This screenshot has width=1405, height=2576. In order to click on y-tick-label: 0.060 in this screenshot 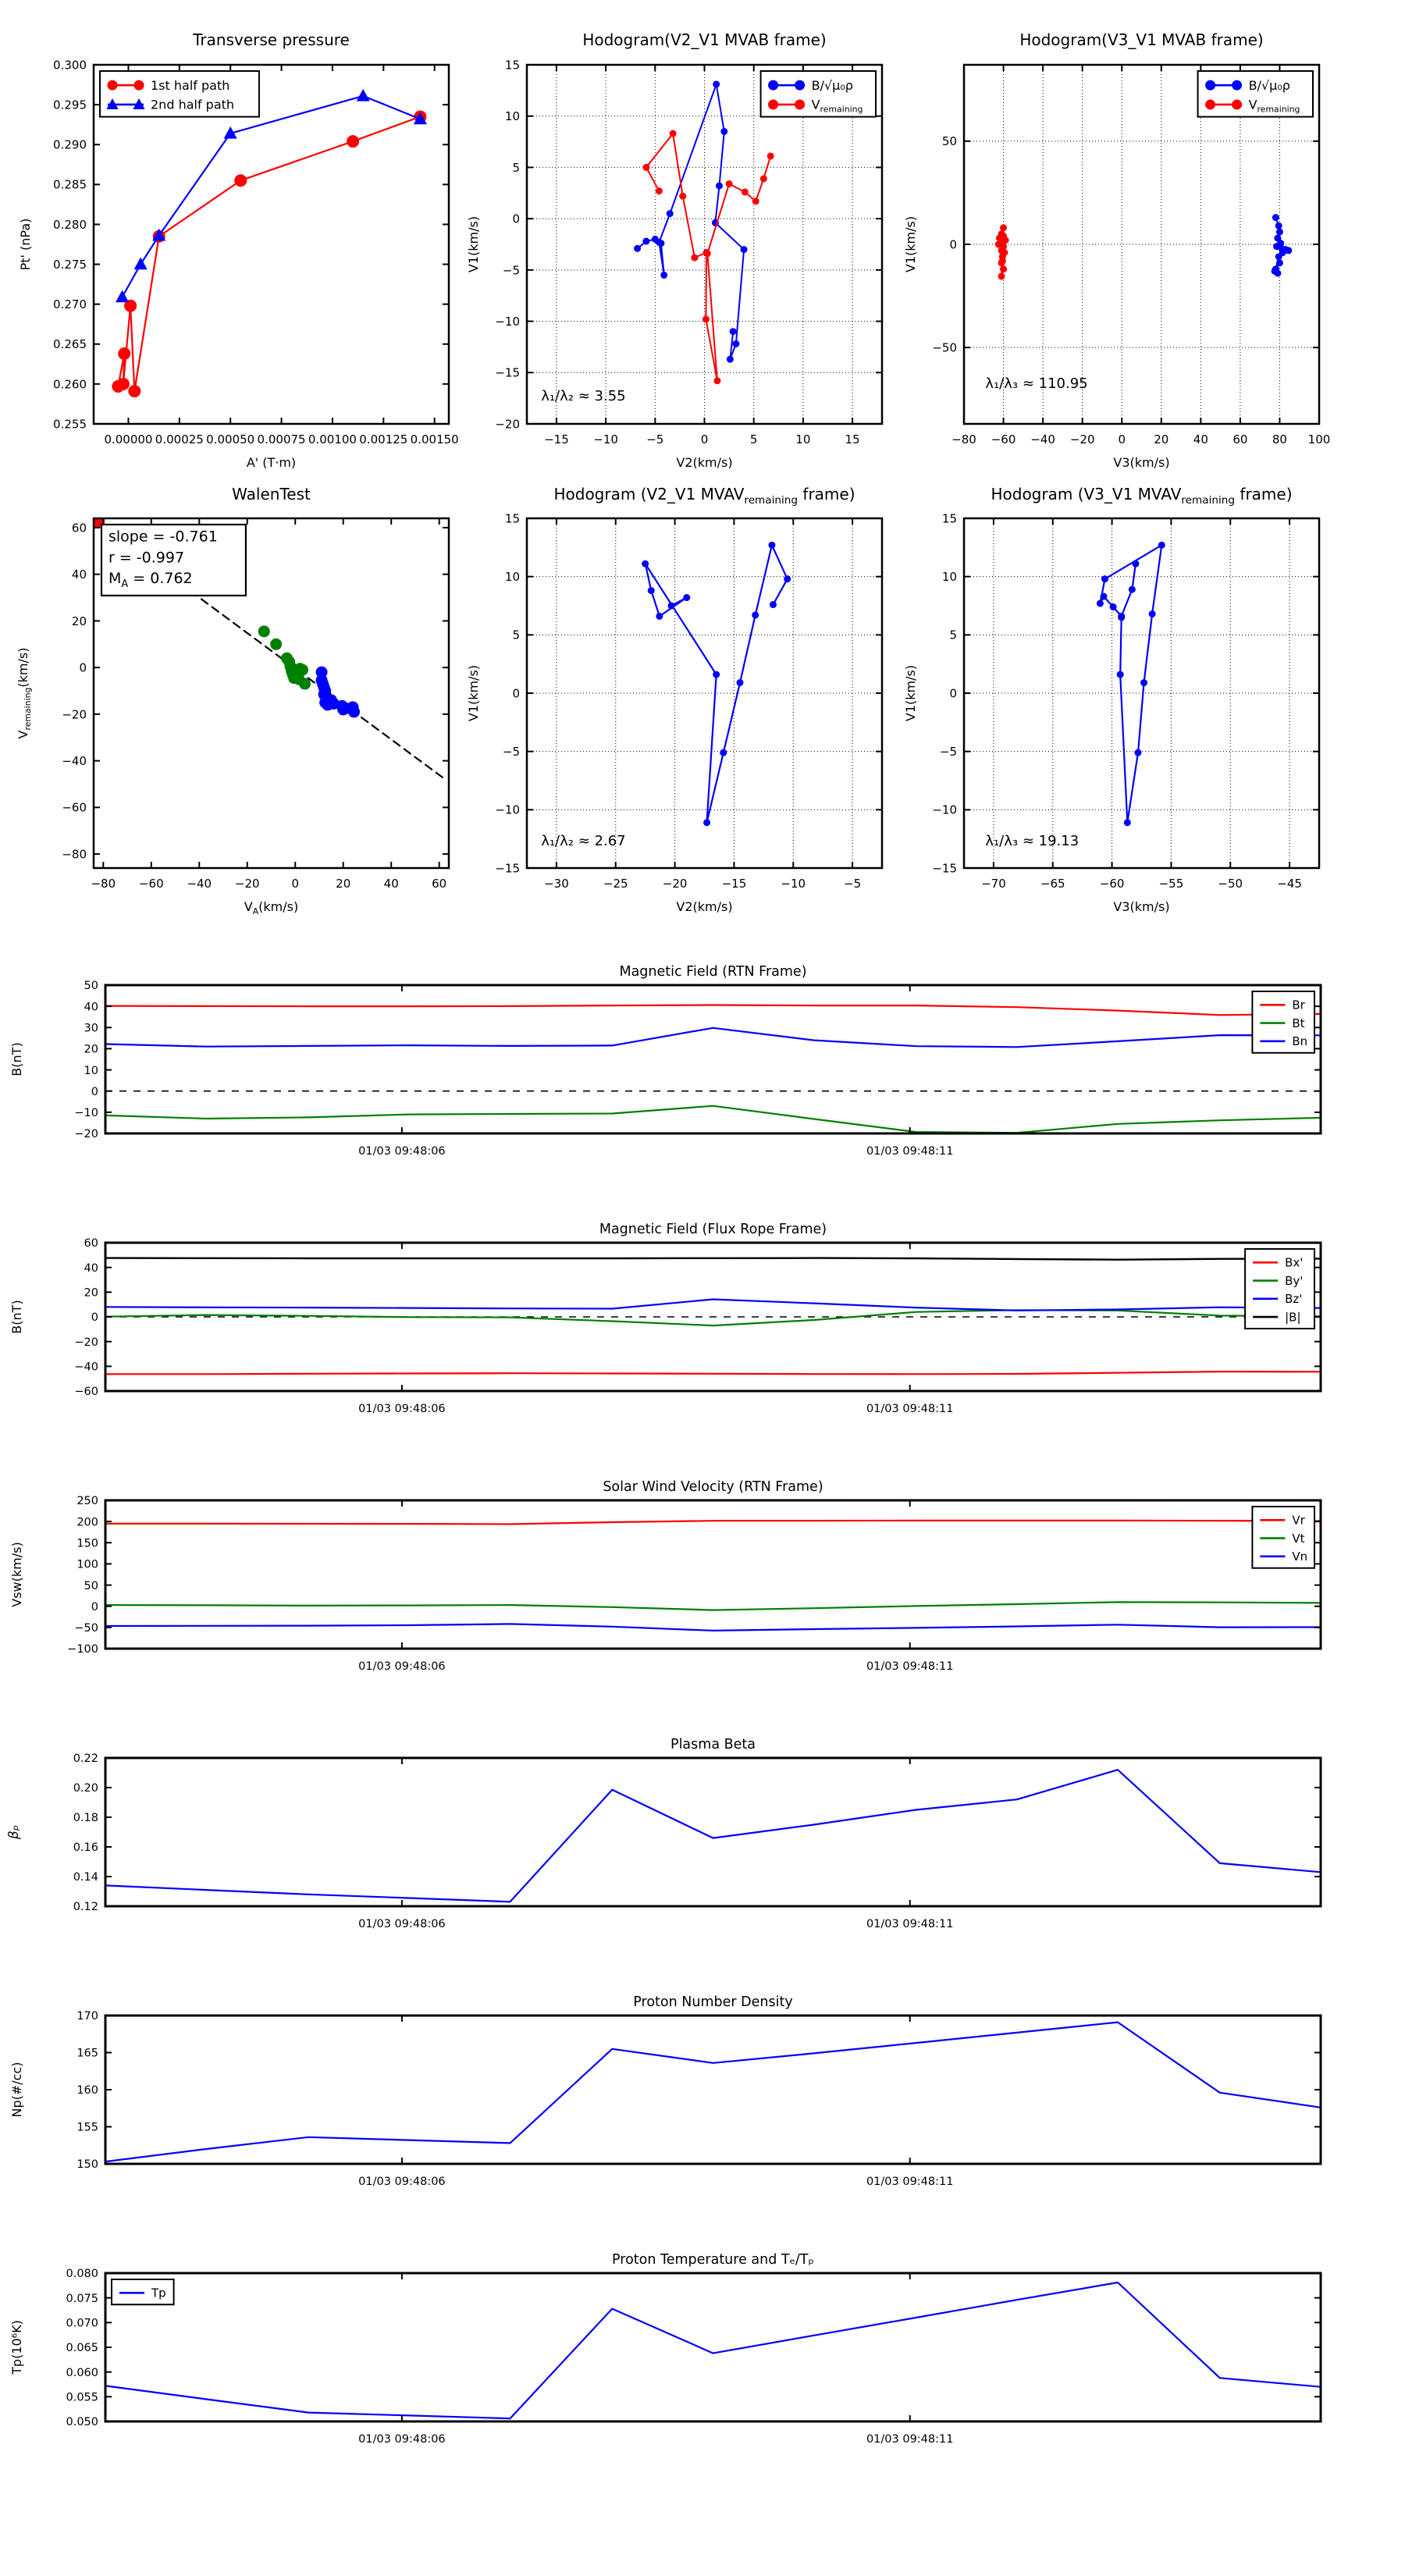, I will do `click(82, 2373)`.